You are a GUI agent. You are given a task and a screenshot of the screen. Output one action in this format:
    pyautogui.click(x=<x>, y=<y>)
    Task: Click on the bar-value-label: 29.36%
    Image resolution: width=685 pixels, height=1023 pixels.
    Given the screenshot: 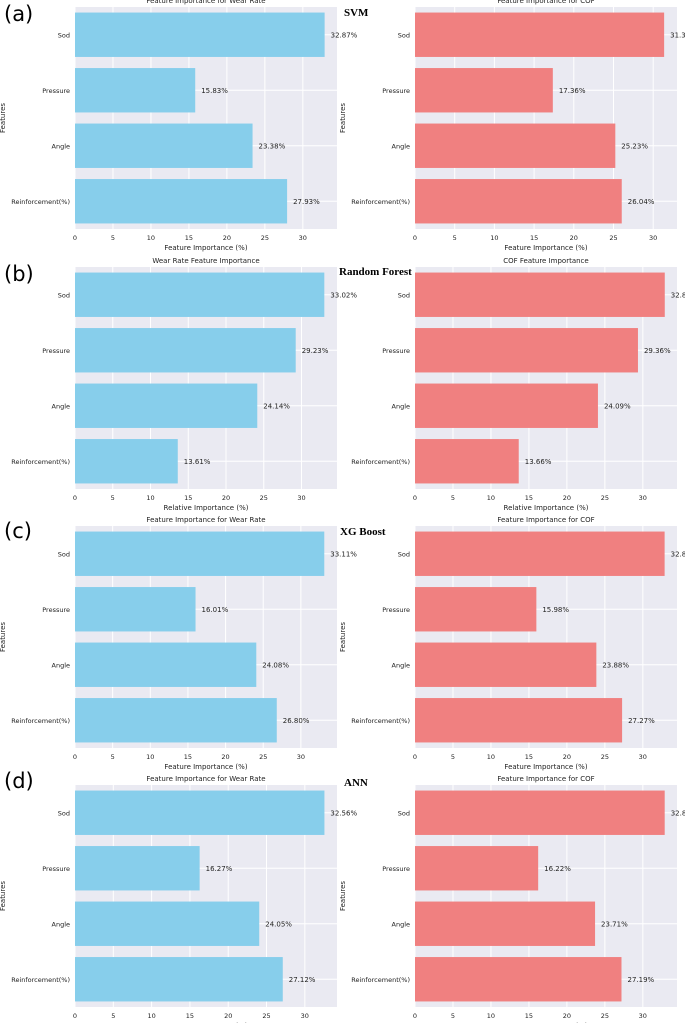 What is the action you would take?
    pyautogui.click(x=657, y=351)
    